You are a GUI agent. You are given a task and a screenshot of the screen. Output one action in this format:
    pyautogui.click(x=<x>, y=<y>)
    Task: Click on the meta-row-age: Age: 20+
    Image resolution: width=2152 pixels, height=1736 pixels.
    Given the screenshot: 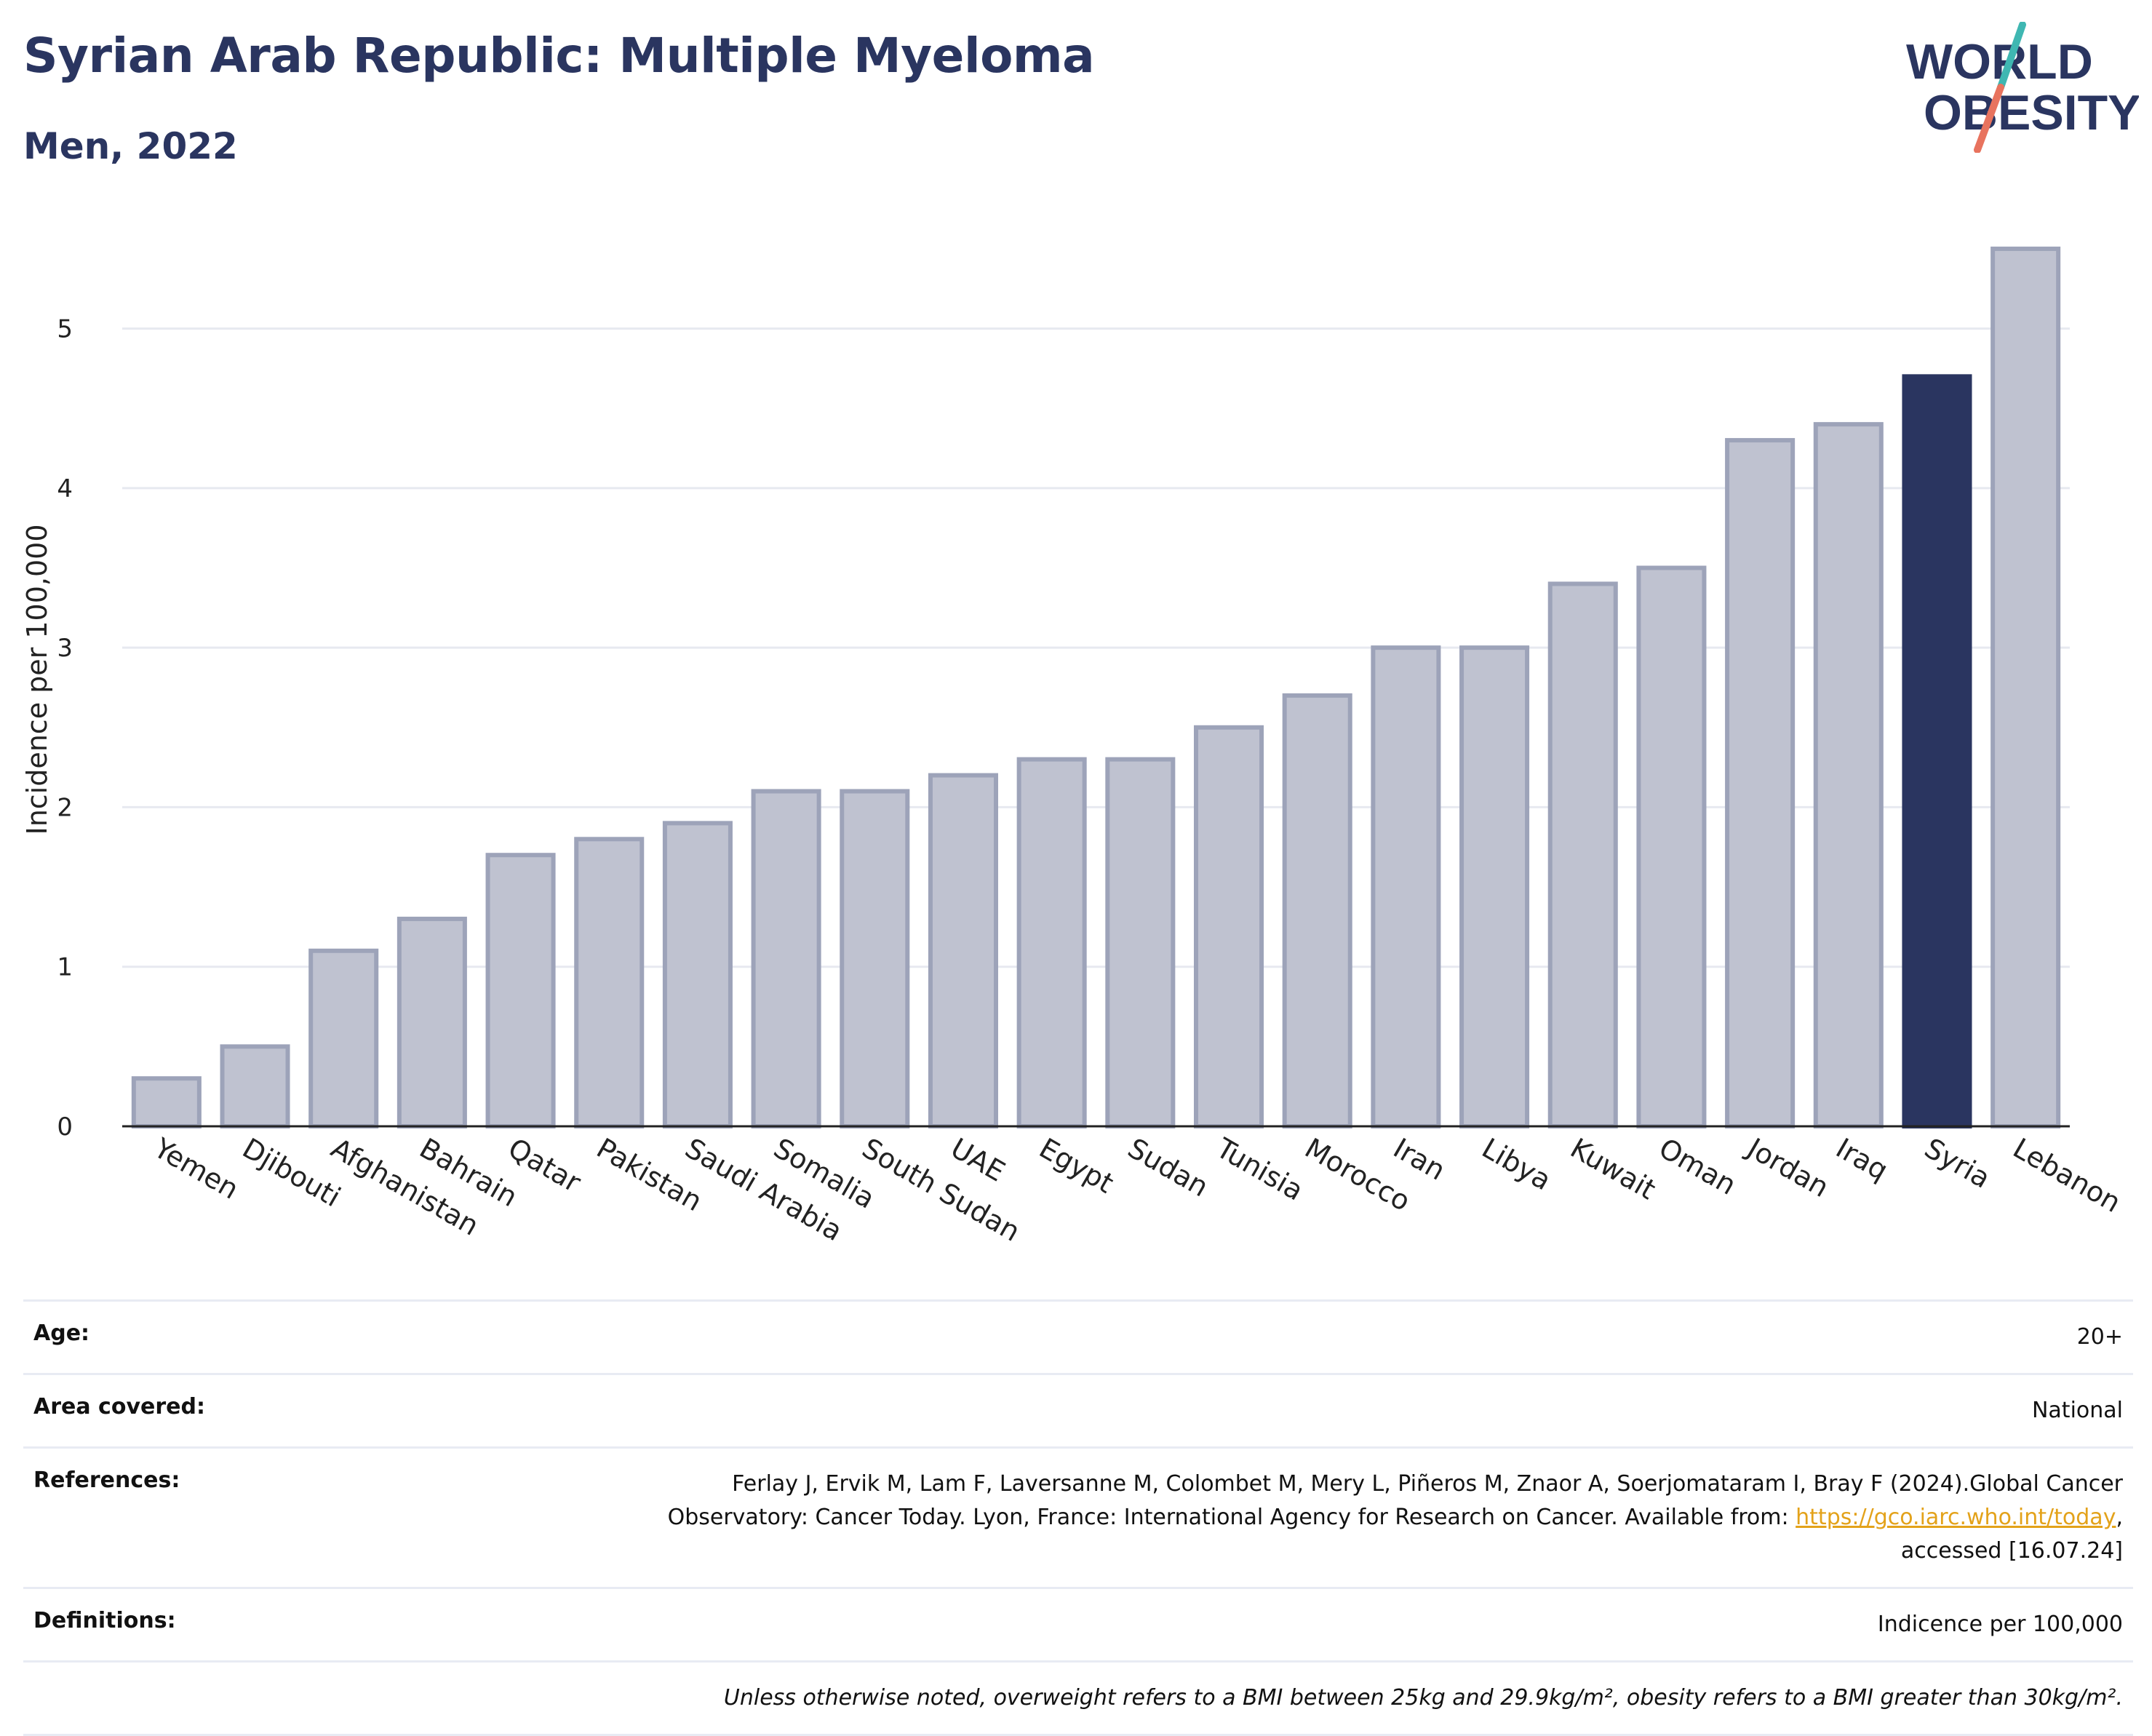 What is the action you would take?
    pyautogui.click(x=1078, y=1336)
    